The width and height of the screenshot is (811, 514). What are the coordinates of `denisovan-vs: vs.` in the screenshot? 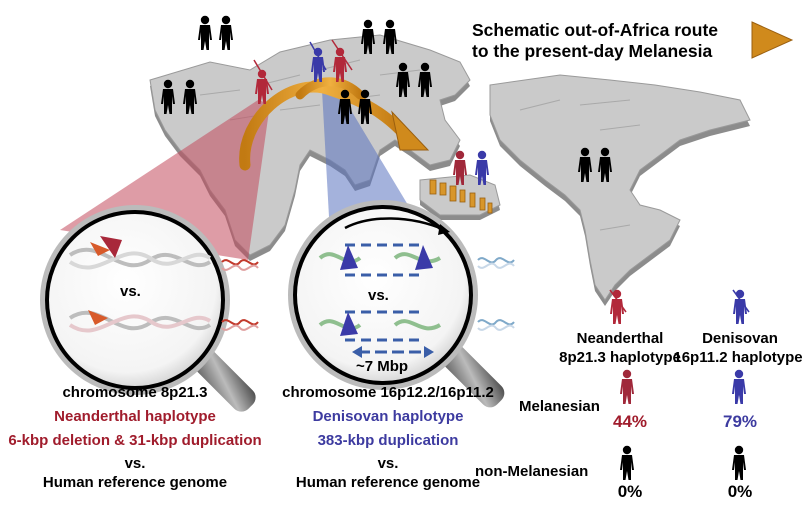 It's located at (388, 463).